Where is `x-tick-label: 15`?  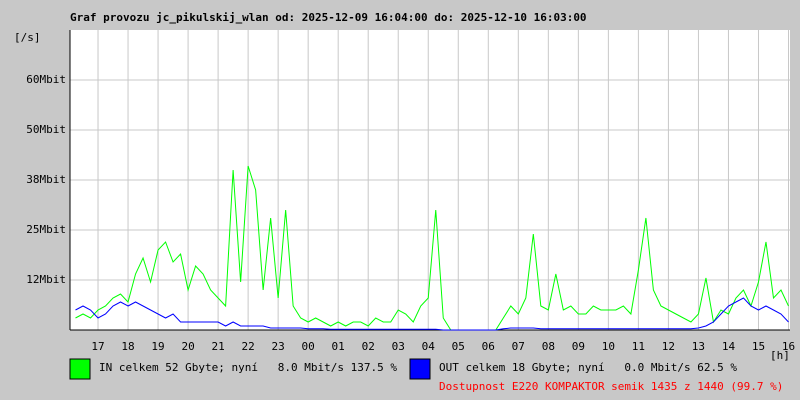
x-tick-label: 15 is located at coordinates (758, 346).